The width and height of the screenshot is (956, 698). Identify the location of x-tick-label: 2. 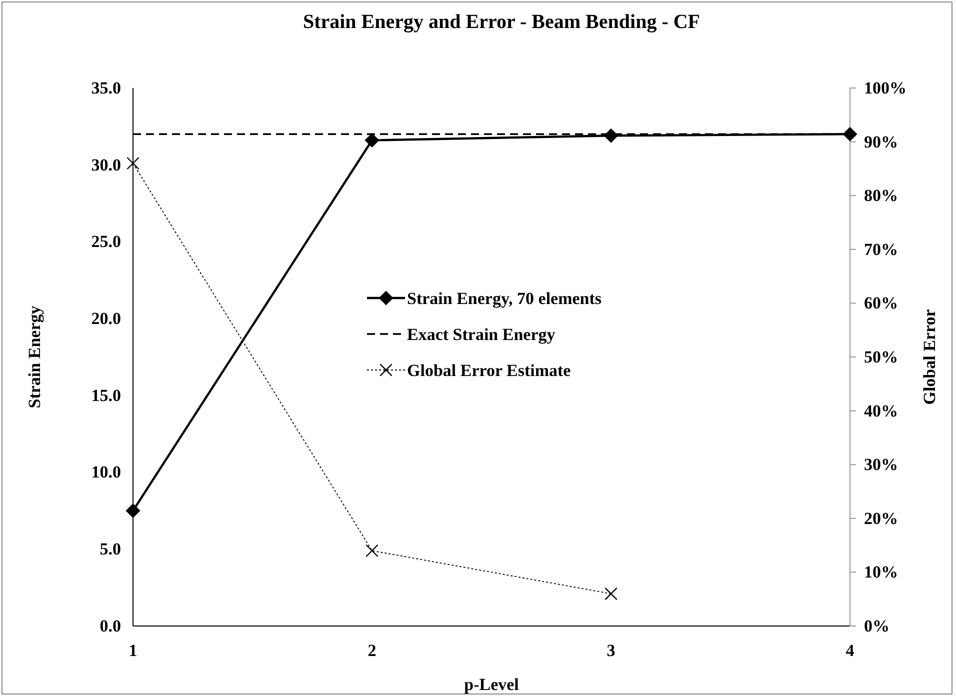
(372, 650).